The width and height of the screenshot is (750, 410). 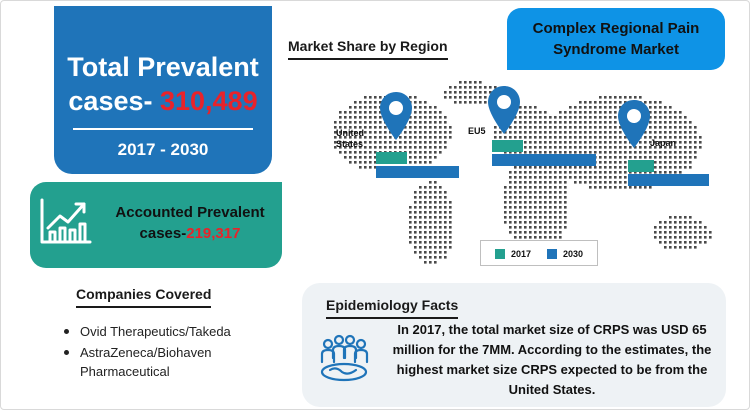 I want to click on chart-legend: 2017 2030, so click(x=539, y=253).